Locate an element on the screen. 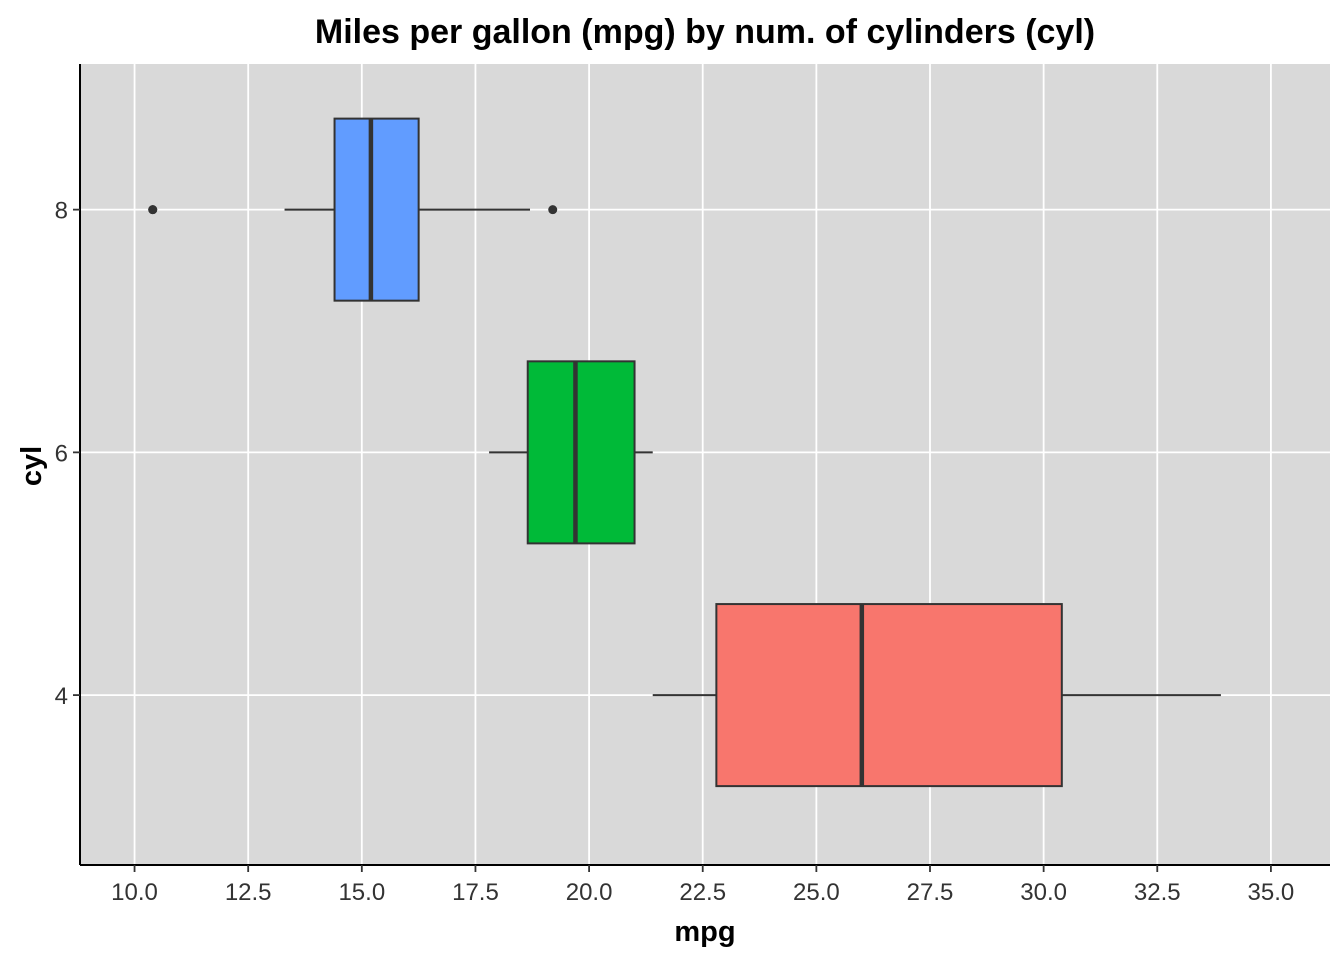 The image size is (1344, 960). x-tick-label-2: 15.0 is located at coordinates (361, 892).